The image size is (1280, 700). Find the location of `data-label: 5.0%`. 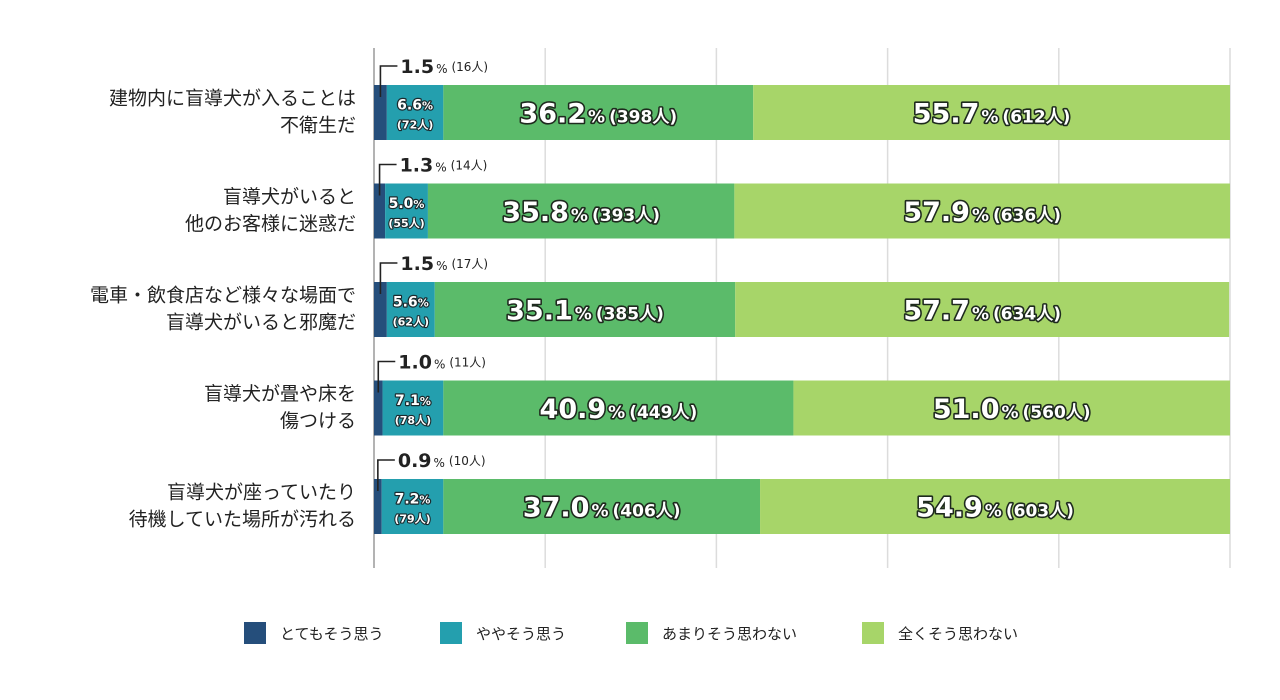

data-label: 5.0% is located at coordinates (407, 204).